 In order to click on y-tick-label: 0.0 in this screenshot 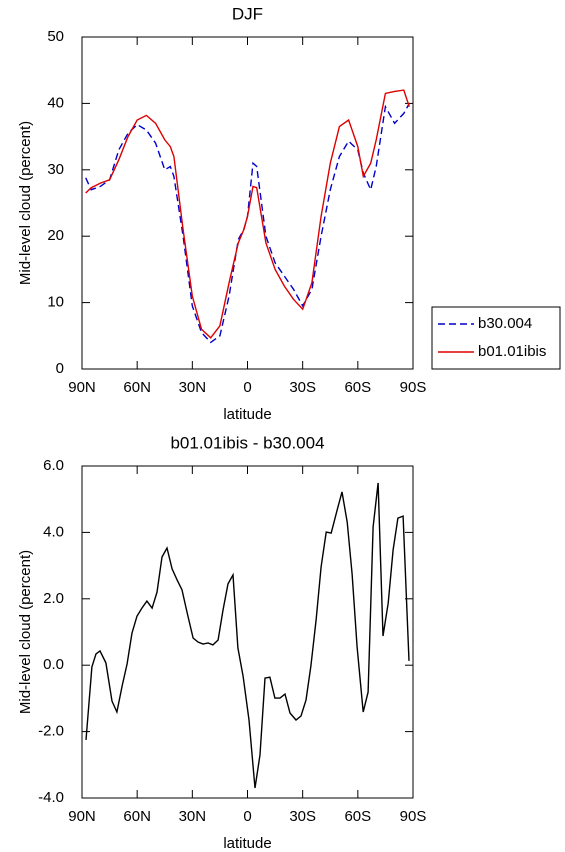, I will do `click(53, 664)`.